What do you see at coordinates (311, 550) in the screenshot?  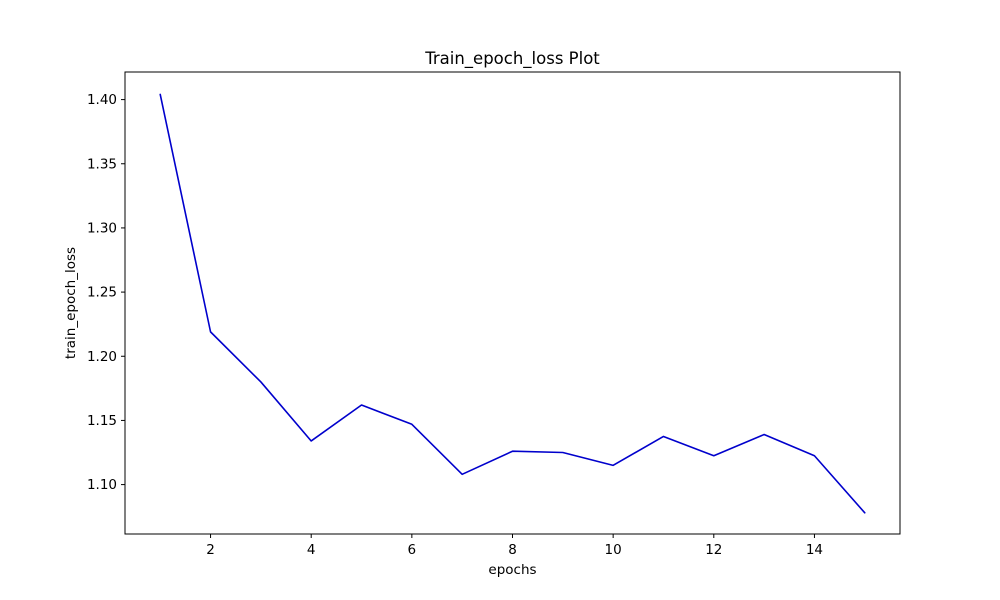 I see `x-tick-label: 4` at bounding box center [311, 550].